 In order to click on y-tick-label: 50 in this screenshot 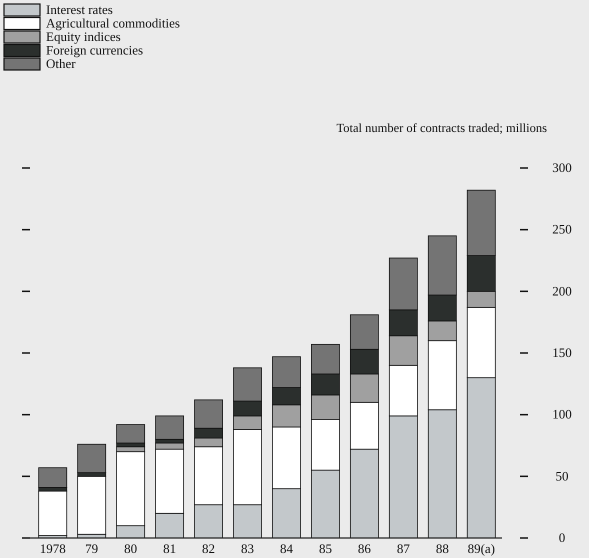, I will do `click(562, 476)`.